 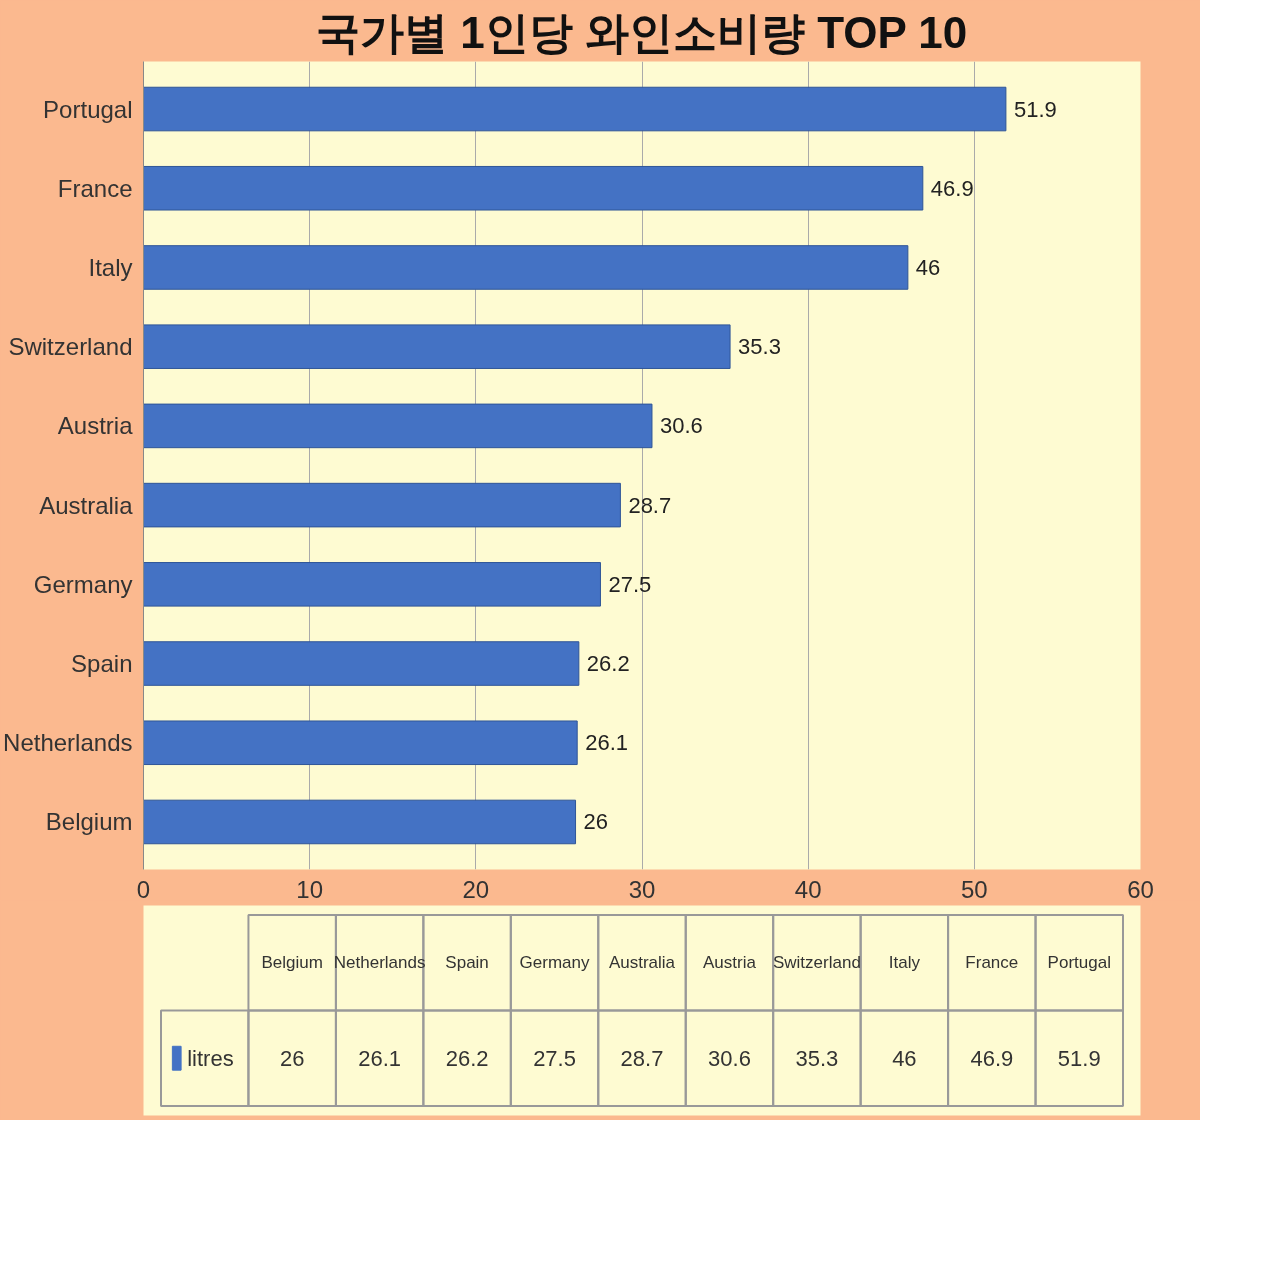 I want to click on y-tick-label: Switzerland, so click(x=70, y=347).